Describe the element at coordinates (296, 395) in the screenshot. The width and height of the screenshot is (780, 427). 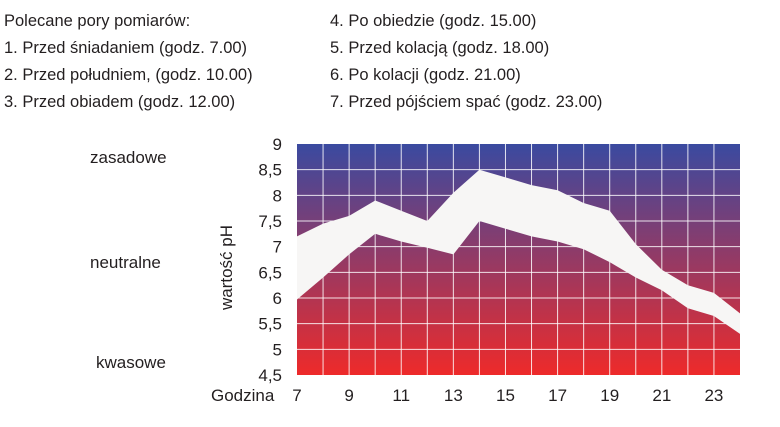
I see `x-tick-label: 7` at that location.